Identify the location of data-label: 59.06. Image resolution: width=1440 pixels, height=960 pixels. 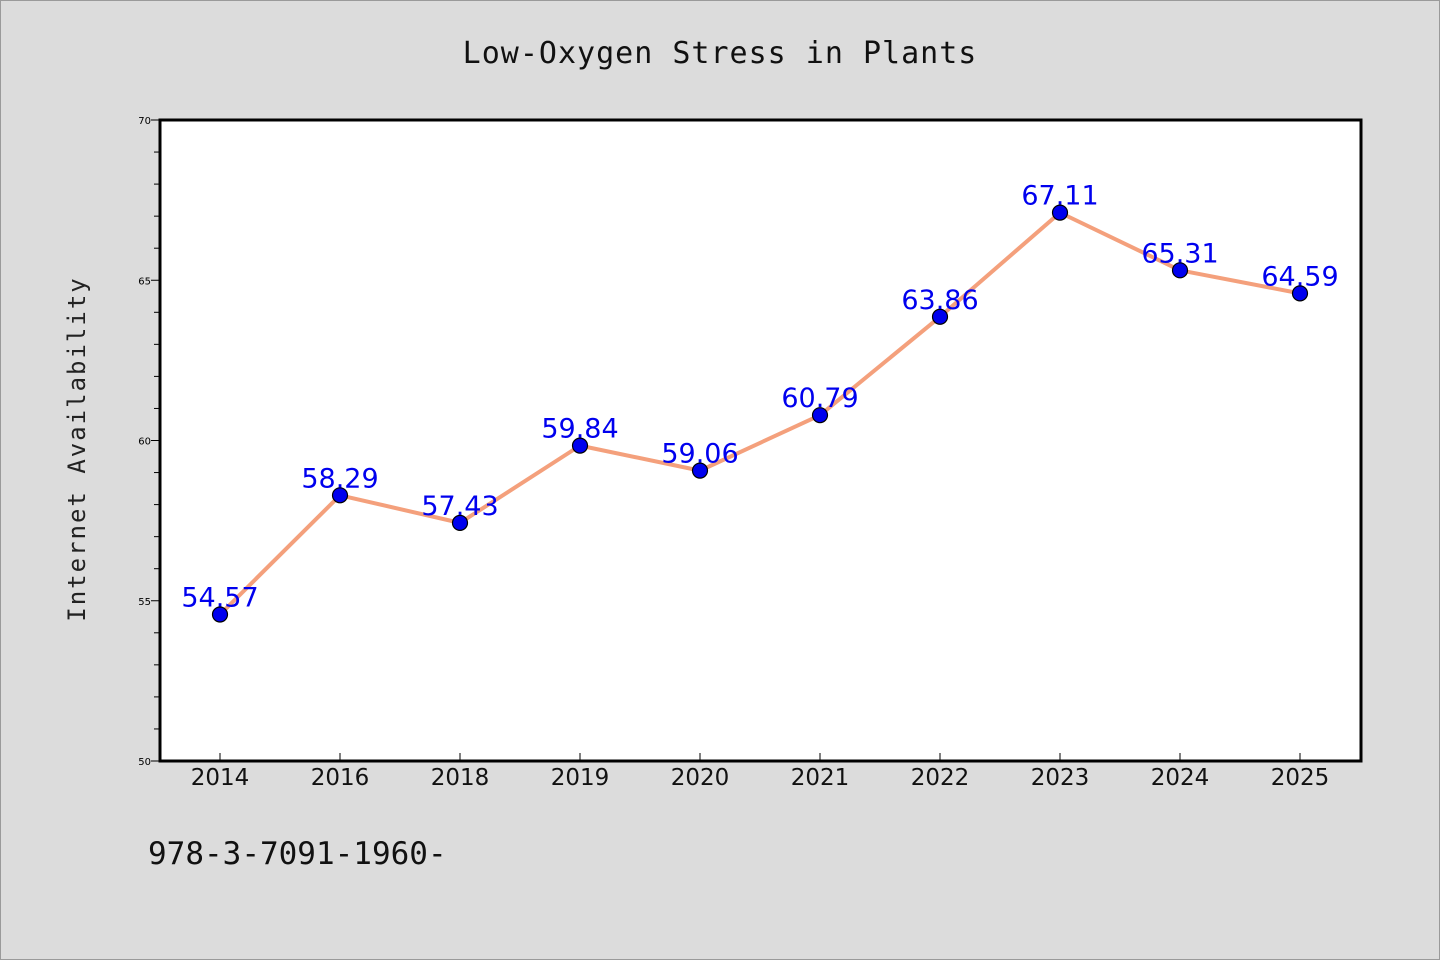
(699, 454).